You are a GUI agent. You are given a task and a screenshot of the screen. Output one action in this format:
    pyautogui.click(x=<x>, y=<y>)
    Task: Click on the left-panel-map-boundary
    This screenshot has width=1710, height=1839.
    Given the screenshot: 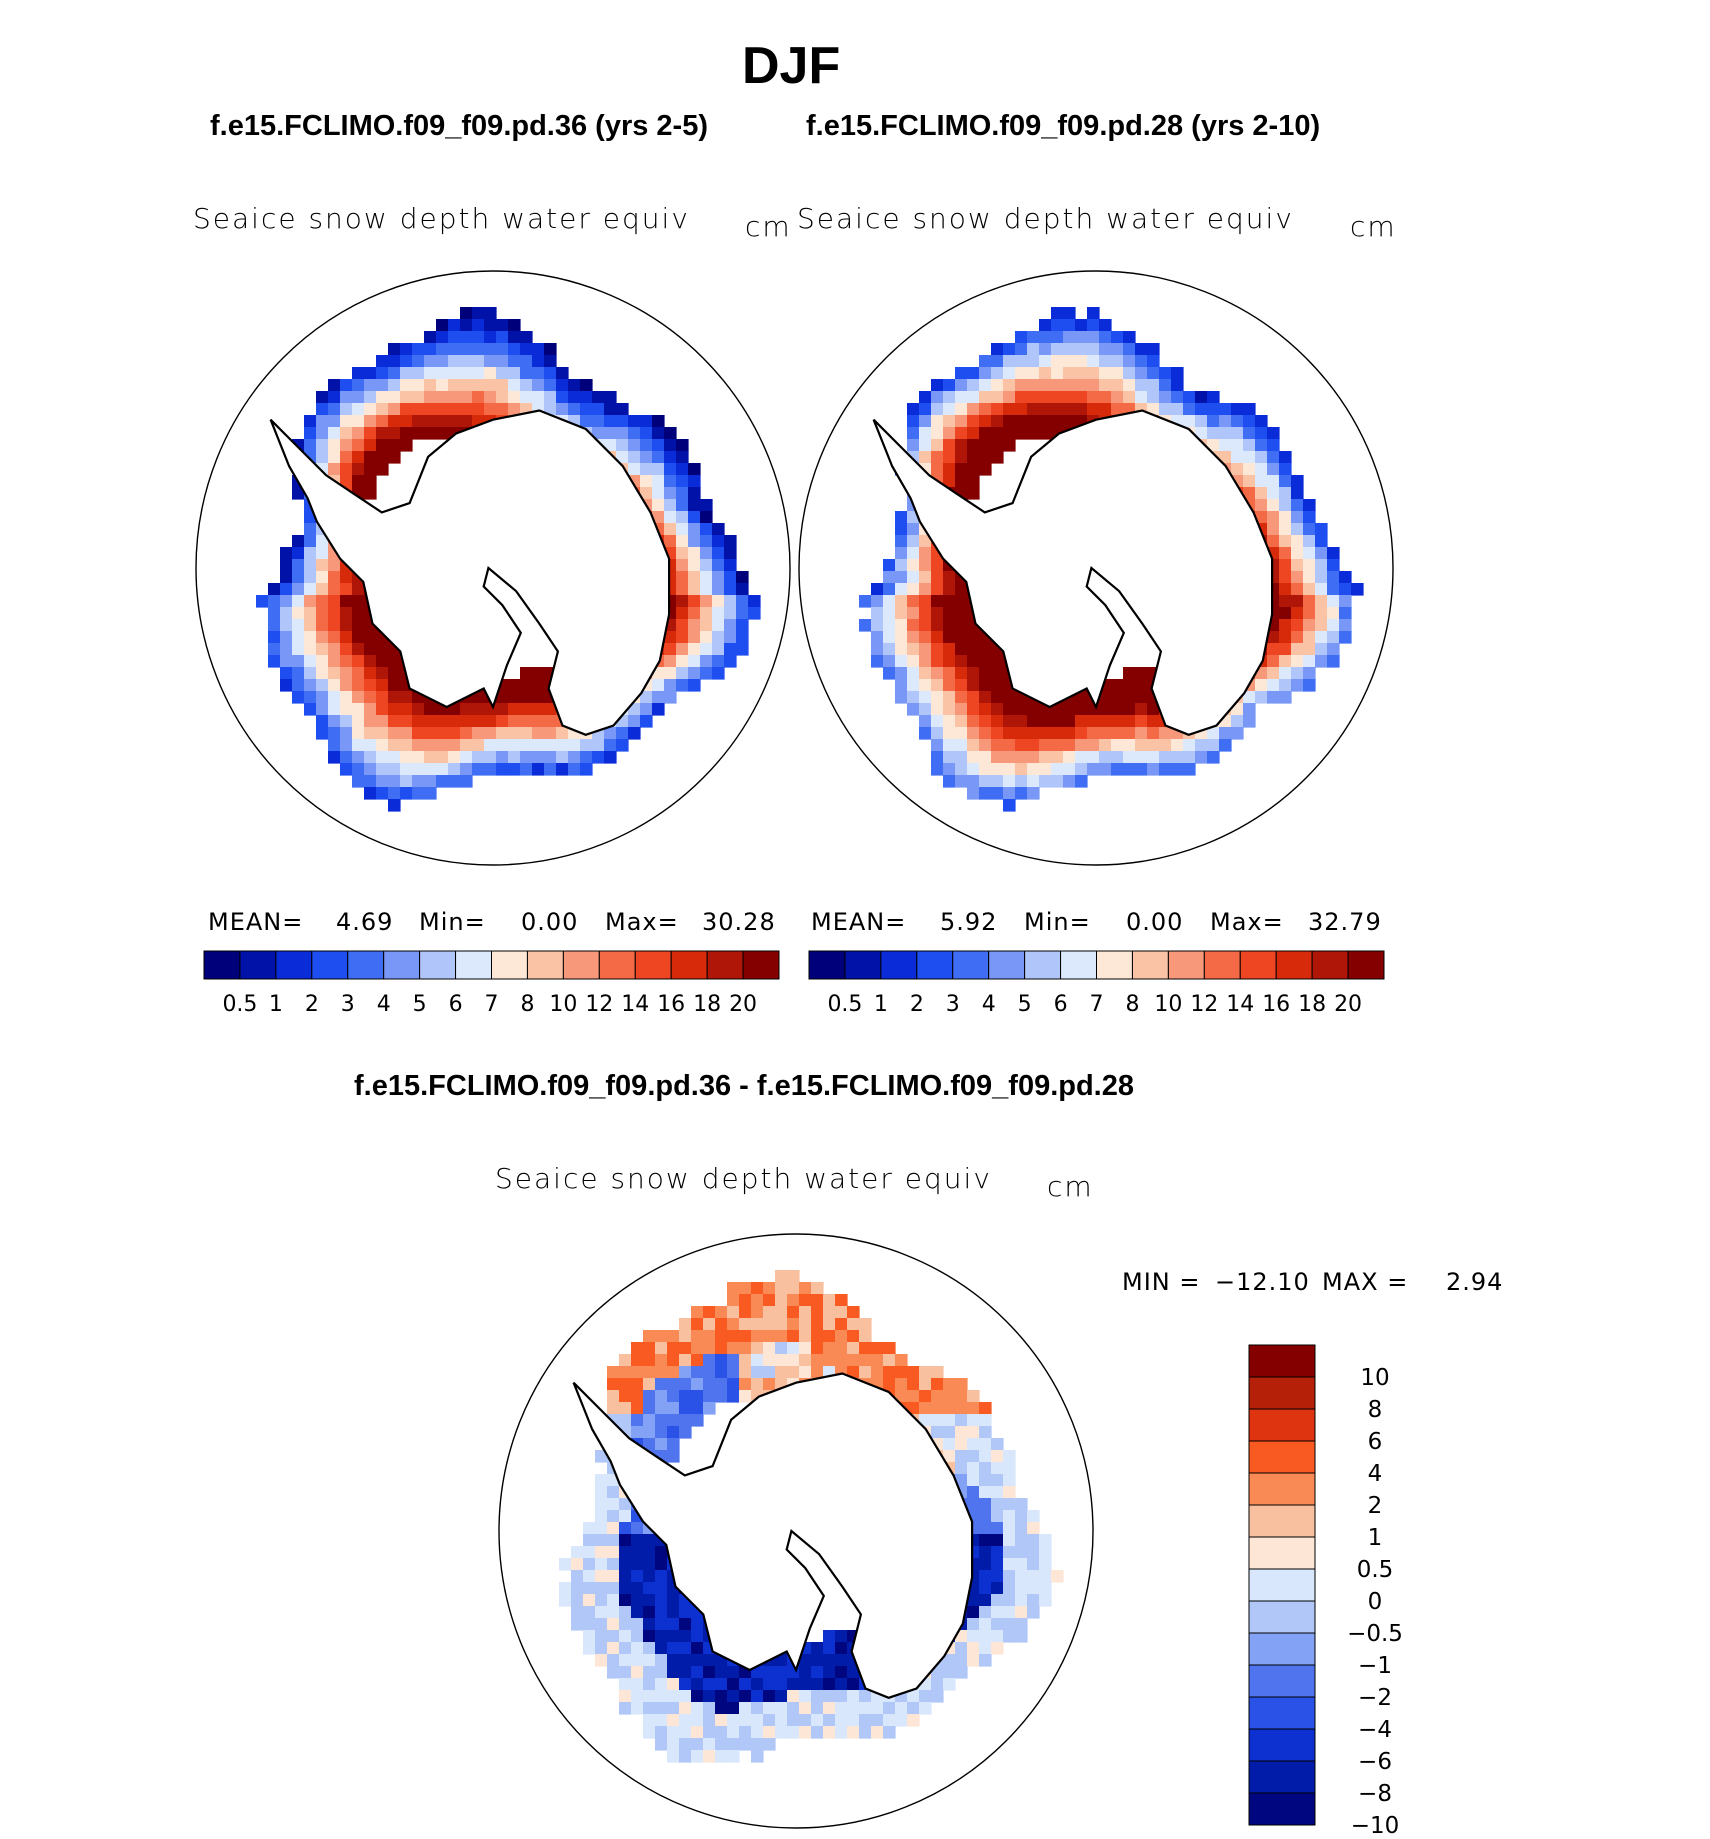 What is the action you would take?
    pyautogui.click(x=493, y=568)
    